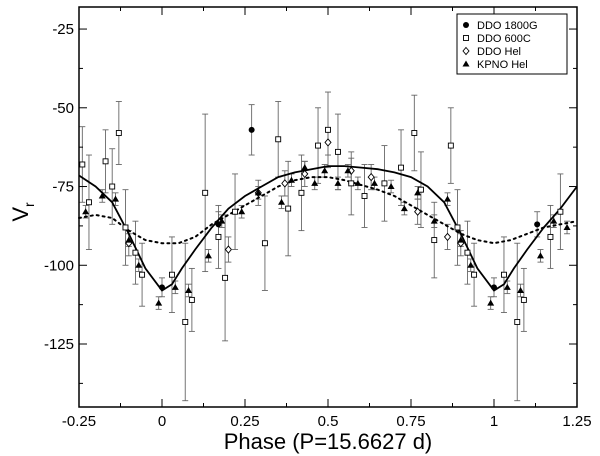 This screenshot has width=600, height=456. What do you see at coordinates (504, 39) in the screenshot?
I see `legend-label: DDO 600C` at bounding box center [504, 39].